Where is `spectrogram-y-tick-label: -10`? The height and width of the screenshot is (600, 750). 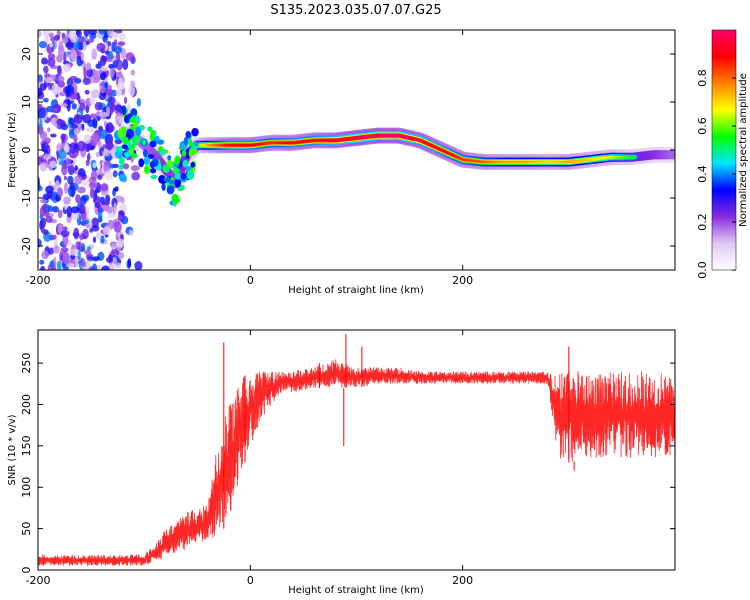 spectrogram-y-tick-label: -10 is located at coordinates (26, 198).